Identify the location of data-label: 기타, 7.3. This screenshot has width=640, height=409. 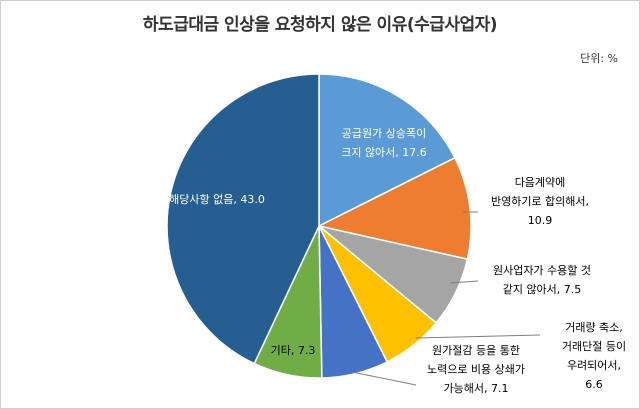
(293, 350).